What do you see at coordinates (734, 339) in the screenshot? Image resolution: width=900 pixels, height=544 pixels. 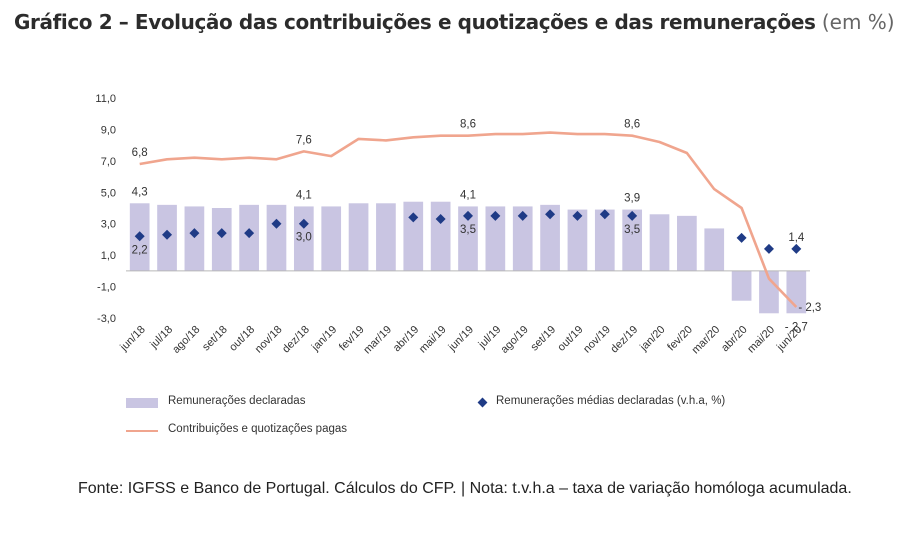 I see `x-tick-label: abr/20` at bounding box center [734, 339].